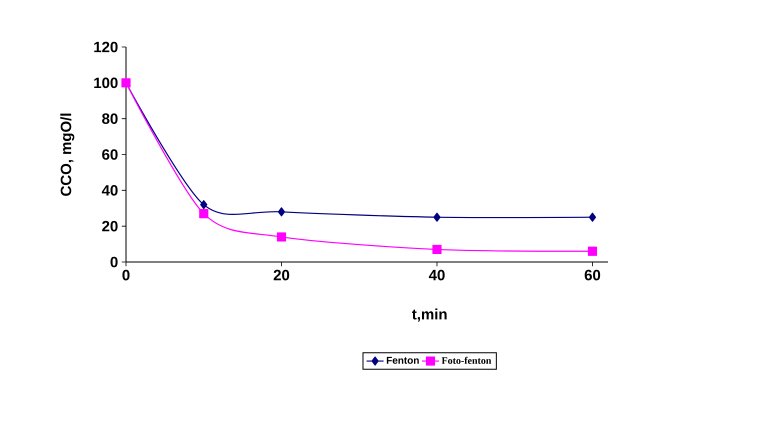 Image resolution: width=763 pixels, height=421 pixels. Describe the element at coordinates (106, 47) in the screenshot. I see `y-tick-label: 120` at that location.